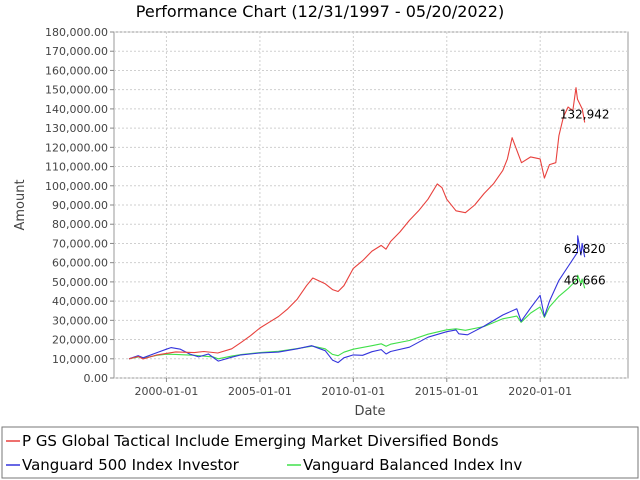 The width and height of the screenshot is (640, 480). Describe the element at coordinates (20, 204) in the screenshot. I see `y-axis-label: Amount` at that location.